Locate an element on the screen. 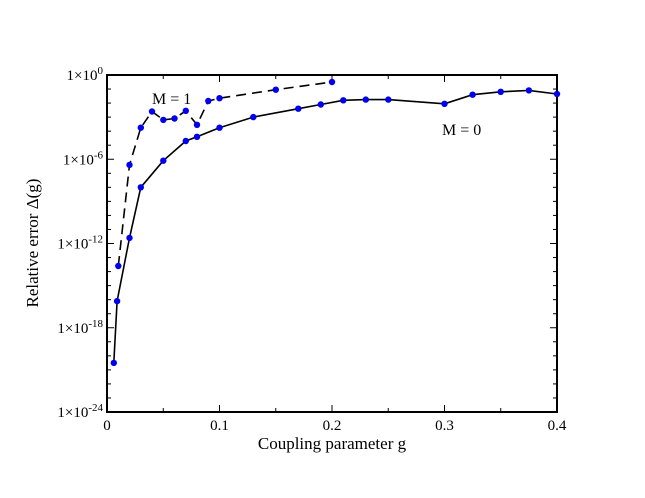  series-label-m1: M = 1 is located at coordinates (171, 99).